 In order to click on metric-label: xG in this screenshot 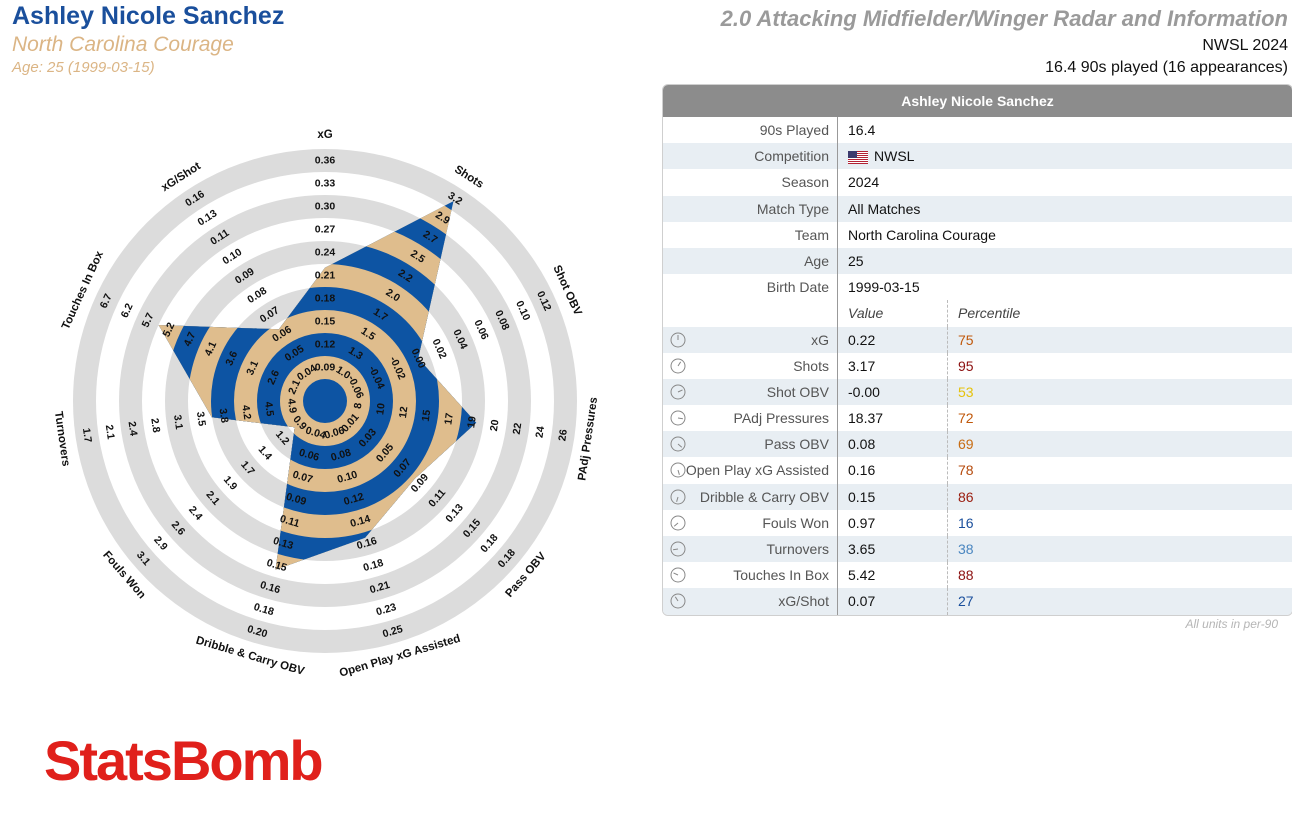, I will do `click(750, 339)`.